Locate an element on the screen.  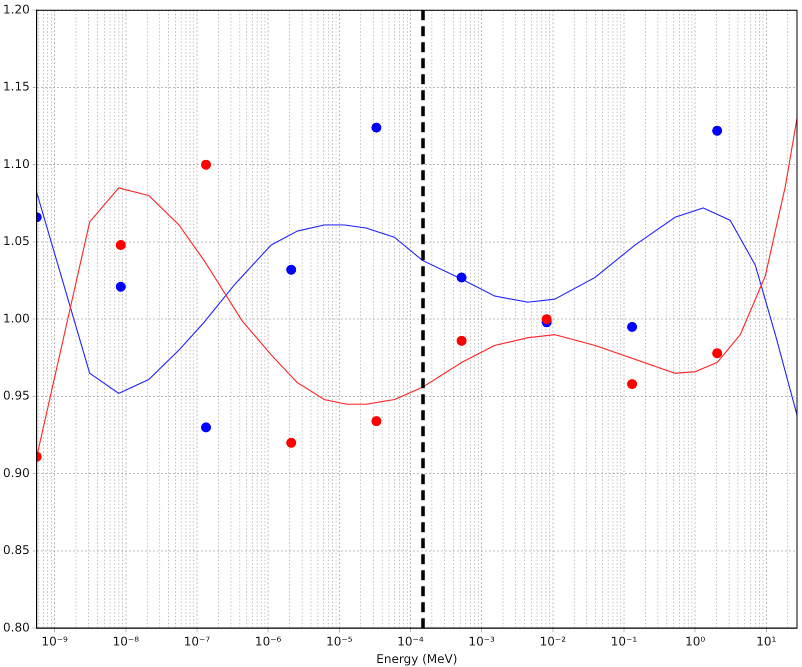
y-tick-label: 1.20 is located at coordinates (16, 9).